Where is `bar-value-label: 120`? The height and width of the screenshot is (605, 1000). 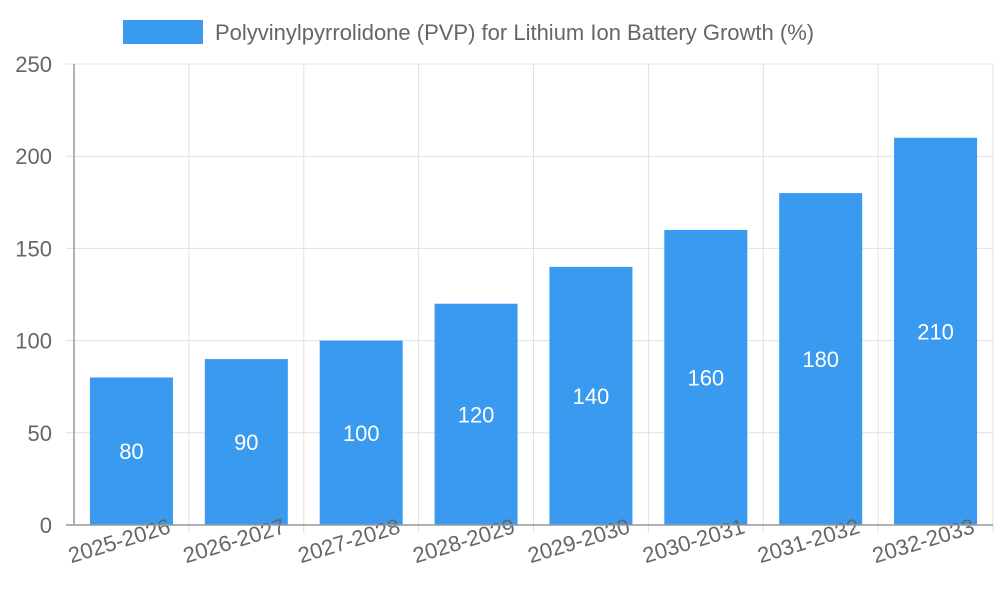
bar-value-label: 120 is located at coordinates (476, 414).